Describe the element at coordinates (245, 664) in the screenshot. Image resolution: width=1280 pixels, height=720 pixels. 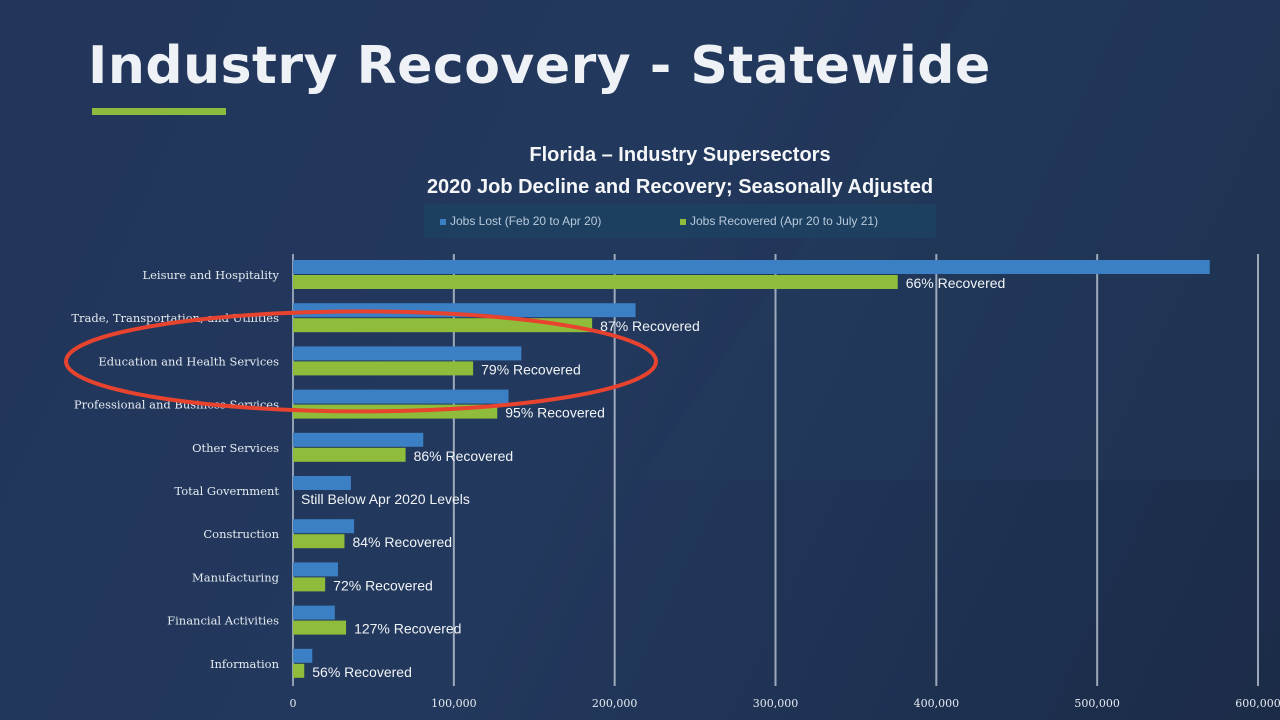
I see `category-label: Information` at that location.